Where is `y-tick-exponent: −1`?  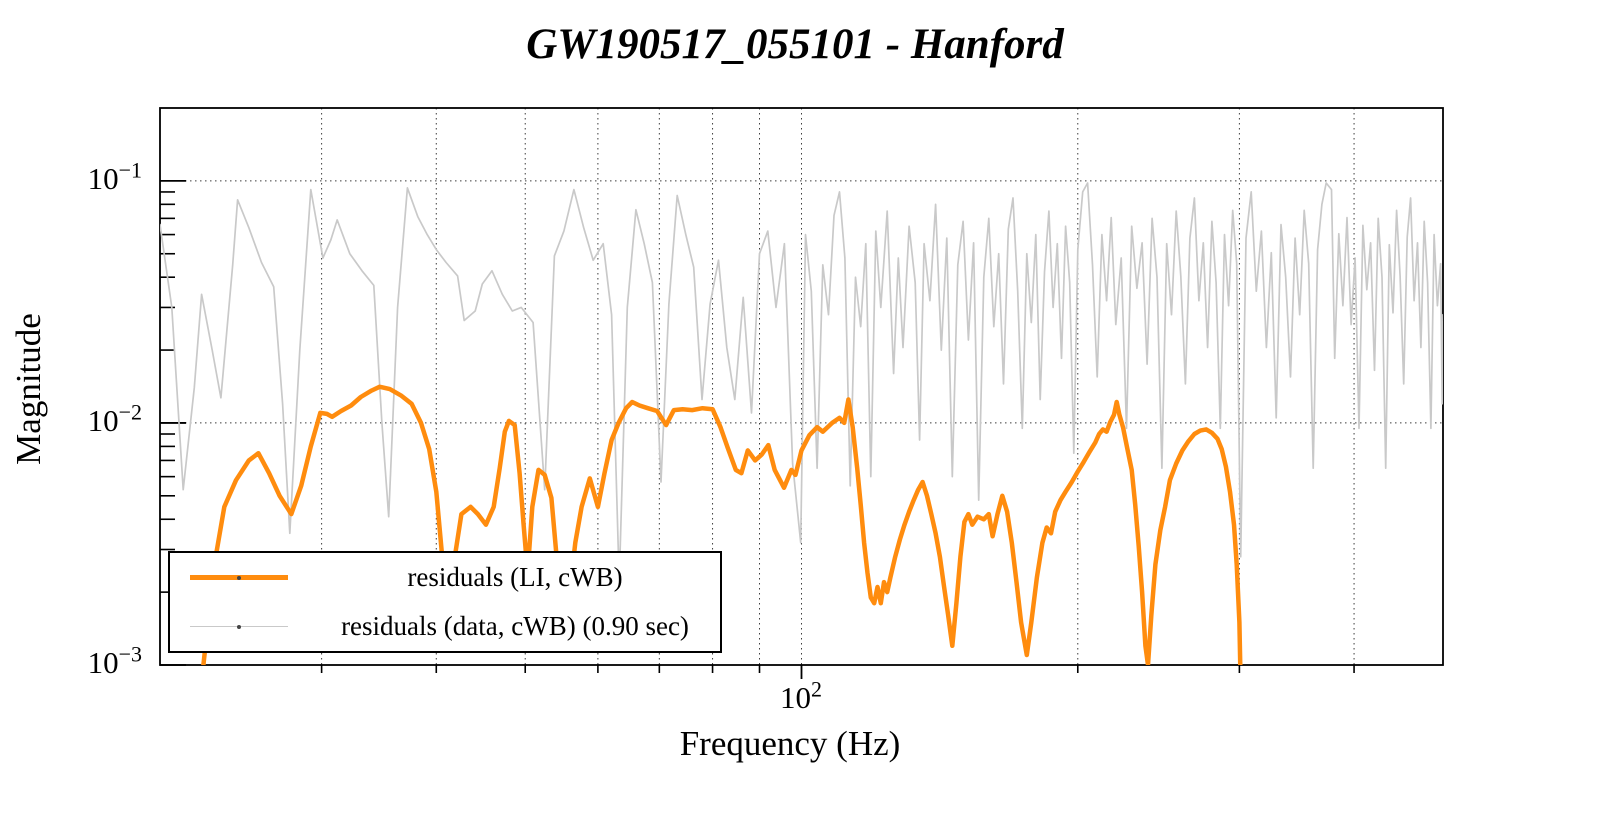 y-tick-exponent: −1 is located at coordinates (130, 170).